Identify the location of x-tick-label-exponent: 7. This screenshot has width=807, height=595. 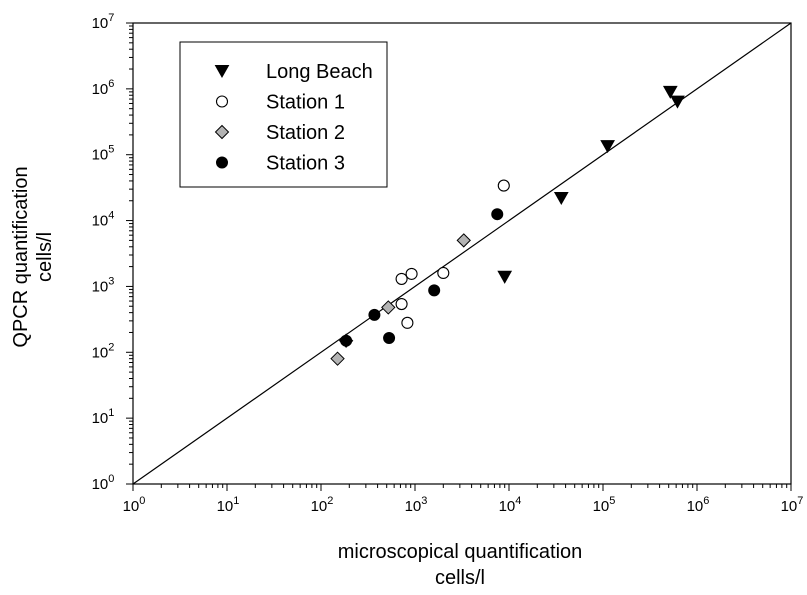
(800, 501).